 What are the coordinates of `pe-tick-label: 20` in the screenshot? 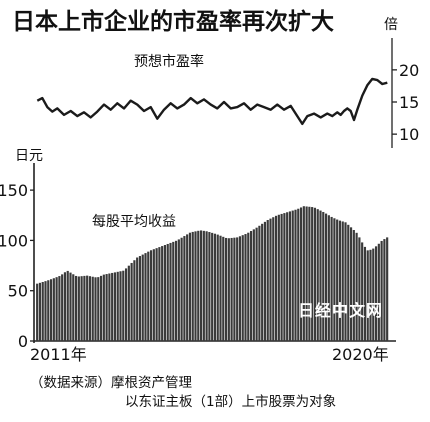 It's located at (409, 70).